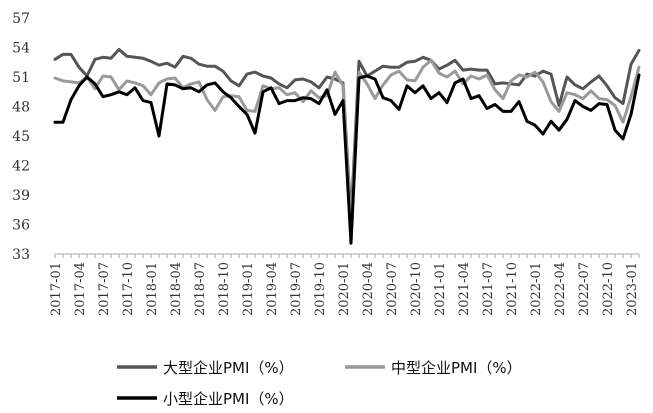 The image size is (653, 413). What do you see at coordinates (440, 289) in the screenshot?
I see `x-tick-label: 2021-01` at bounding box center [440, 289].